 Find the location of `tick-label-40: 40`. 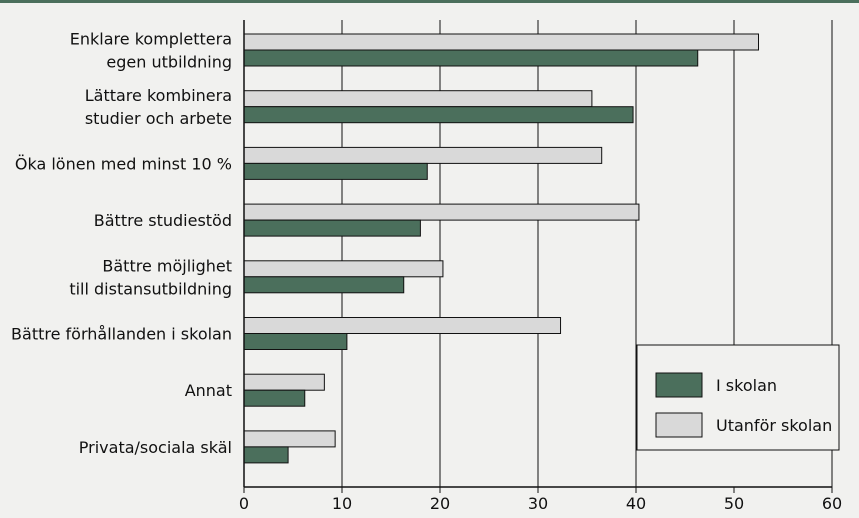

tick-label-40: 40 is located at coordinates (636, 503).